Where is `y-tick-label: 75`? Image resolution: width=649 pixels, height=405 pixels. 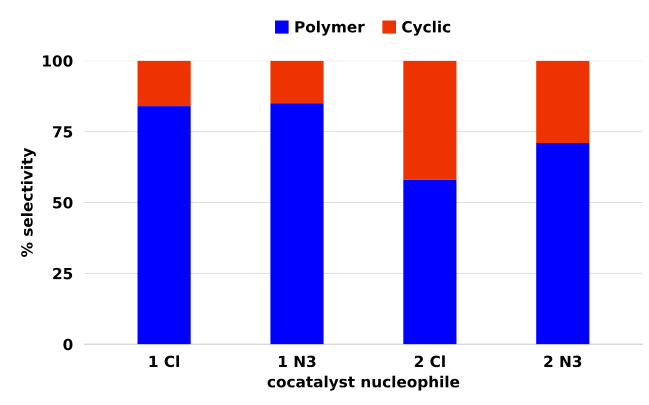
y-tick-label: 75 is located at coordinates (62, 132).